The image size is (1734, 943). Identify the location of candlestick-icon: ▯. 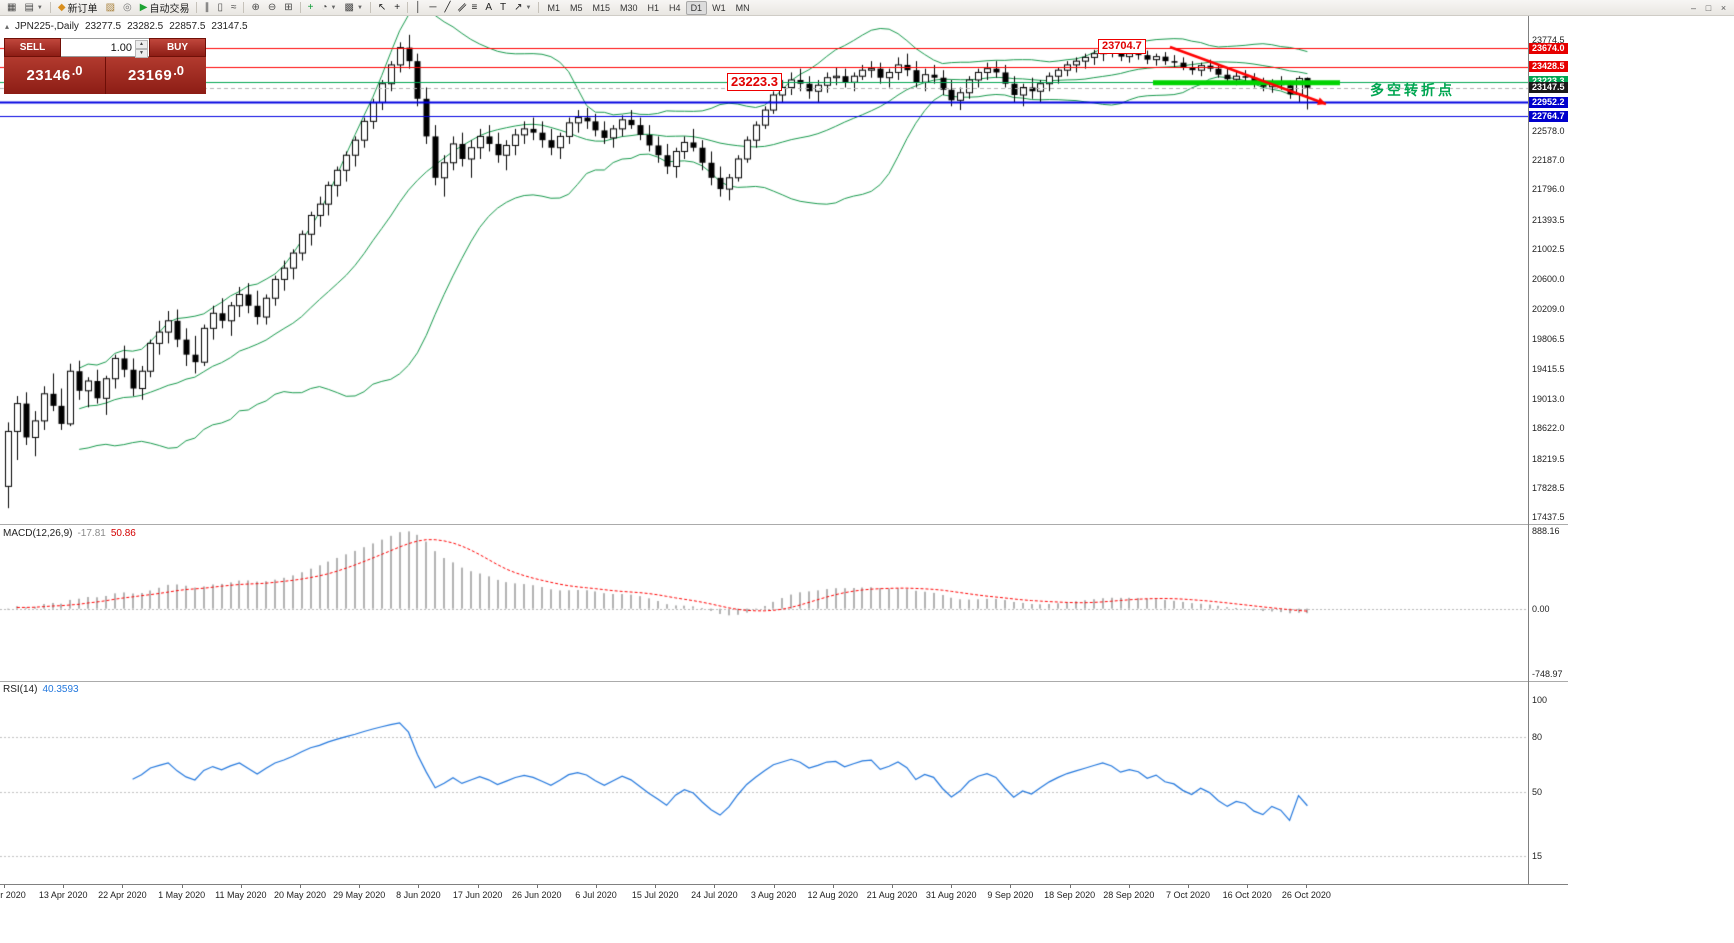
(220, 7).